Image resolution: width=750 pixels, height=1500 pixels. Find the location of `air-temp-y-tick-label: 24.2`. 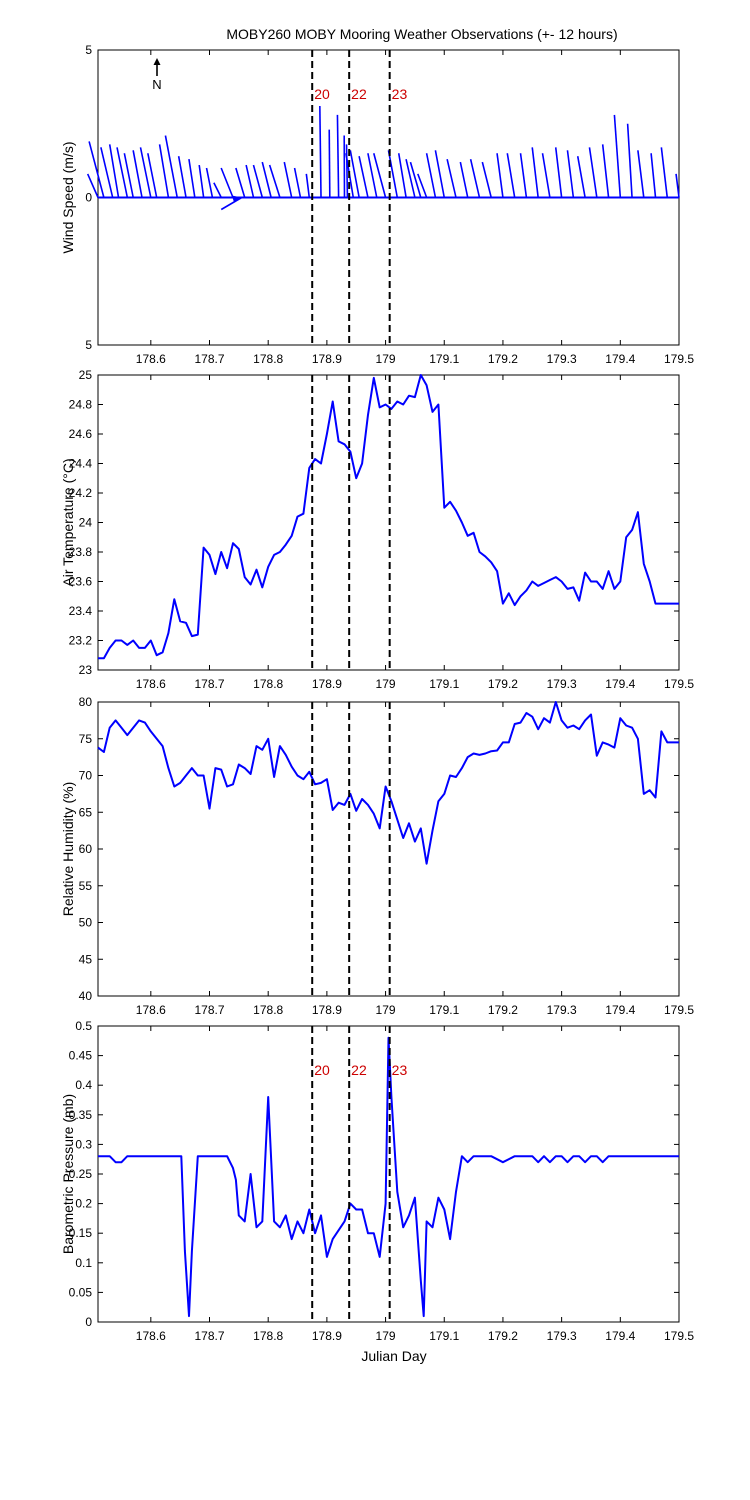

air-temp-y-tick-label: 24.2 is located at coordinates (81, 493).